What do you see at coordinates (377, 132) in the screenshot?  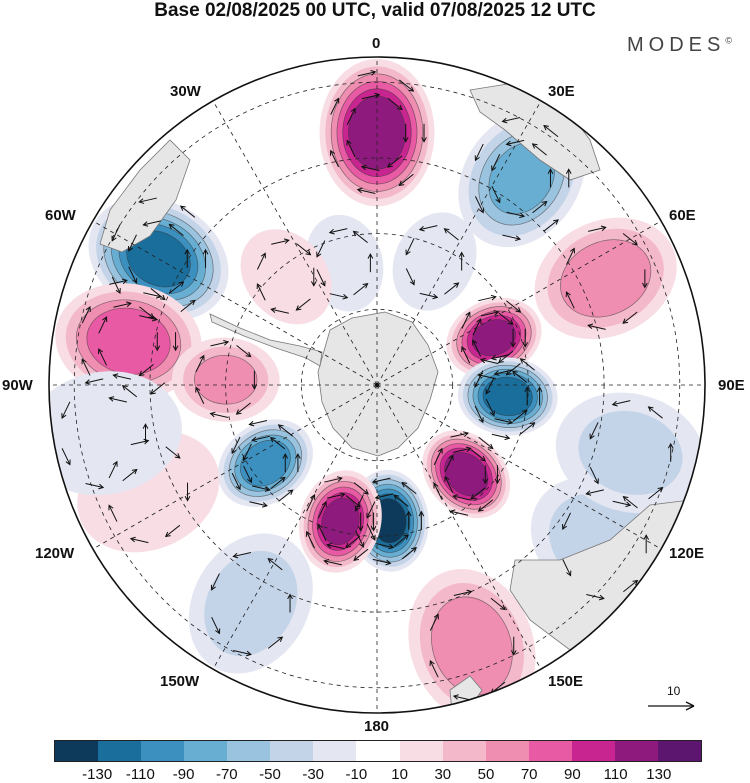 I see `anomaly-center` at bounding box center [377, 132].